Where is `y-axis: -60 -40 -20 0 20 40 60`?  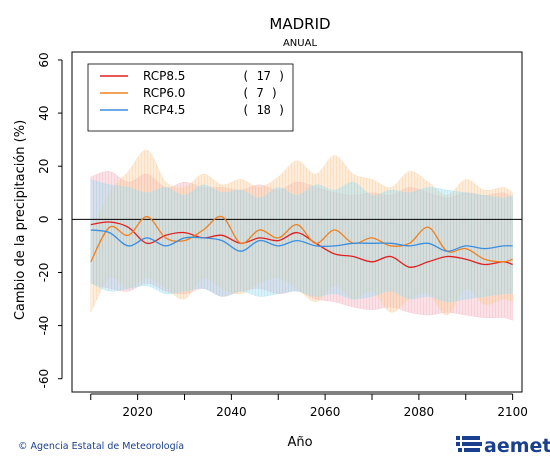 y-axis: -60 -40 -20 0 20 40 60 is located at coordinates (50, 220).